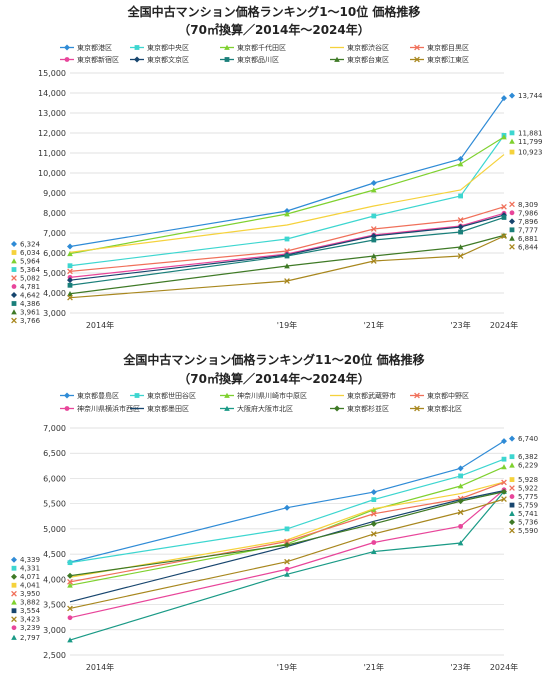  Describe the element at coordinates (89, 395) in the screenshot. I see `legend-item: 東京都豊島区` at that location.